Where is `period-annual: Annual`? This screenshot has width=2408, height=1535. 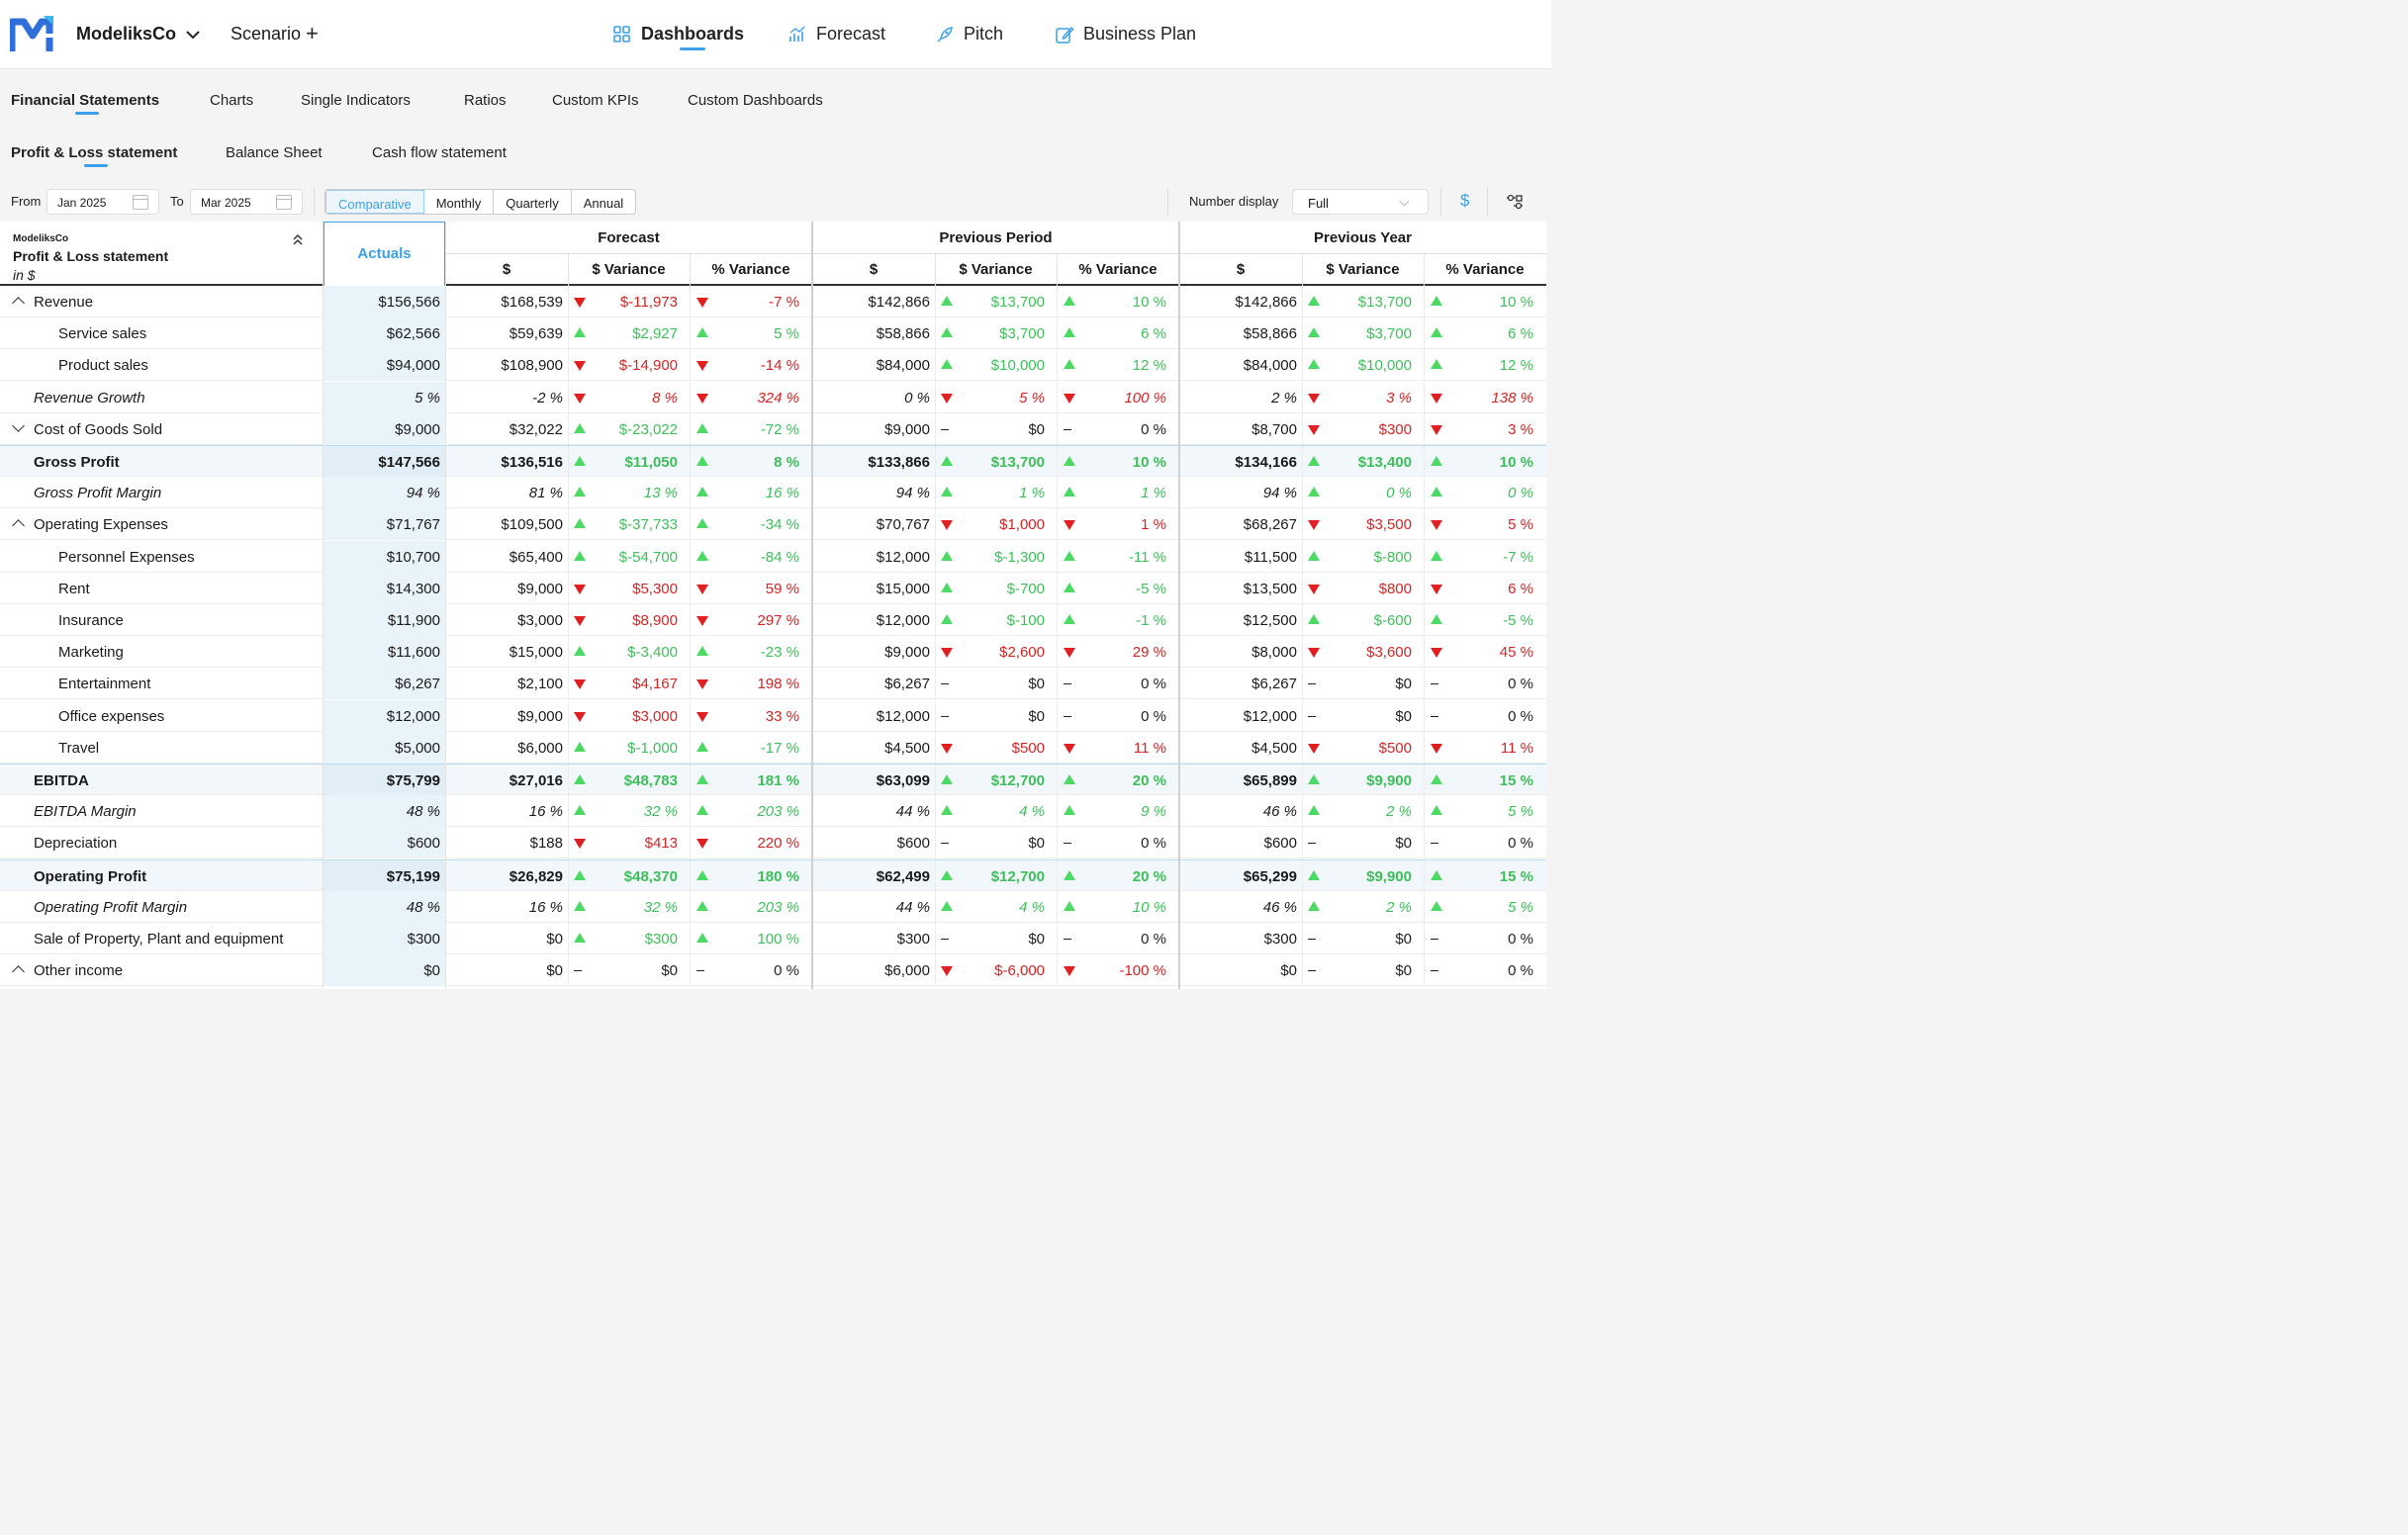
period-annual: Annual is located at coordinates (603, 204).